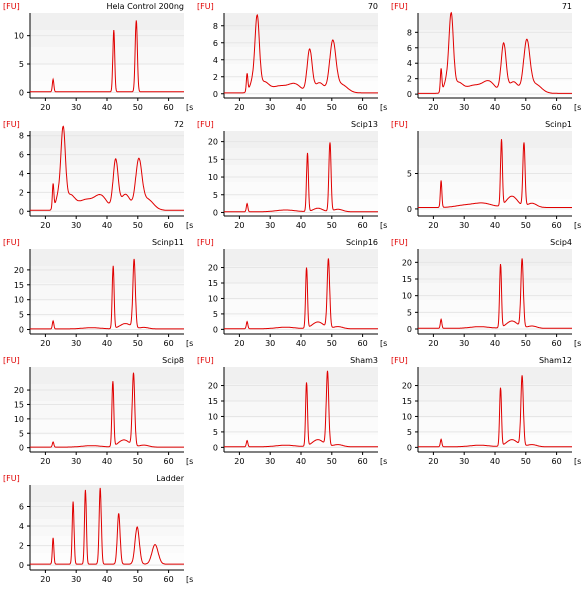  What do you see at coordinates (407, 401) in the screenshot?
I see `y-tick-label: 15` at bounding box center [407, 401].